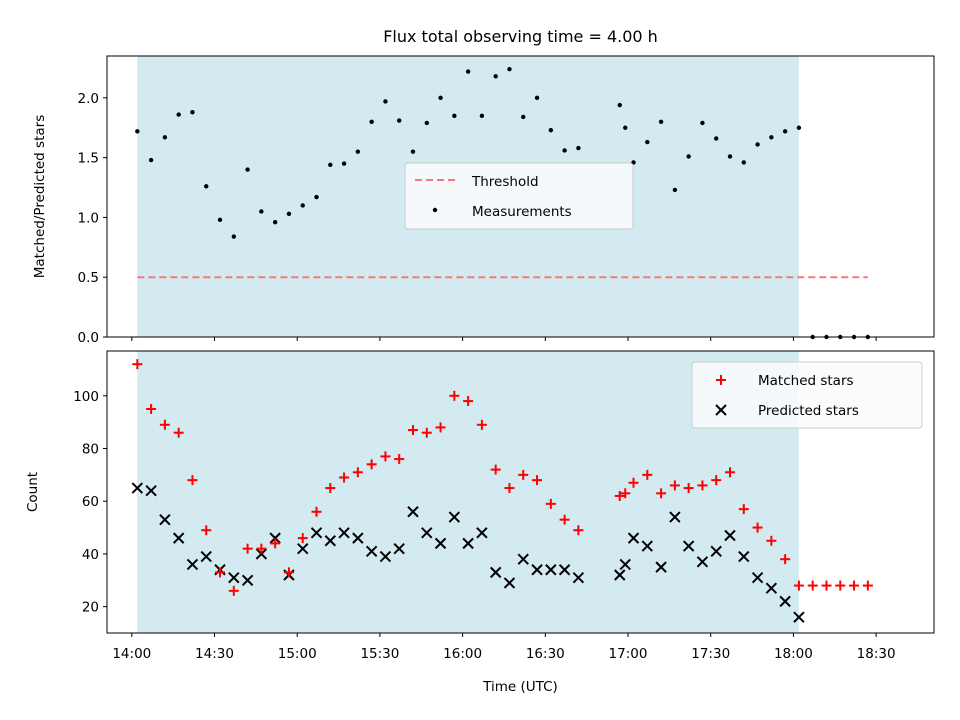  I want to click on legend-x-mark, so click(721, 410).